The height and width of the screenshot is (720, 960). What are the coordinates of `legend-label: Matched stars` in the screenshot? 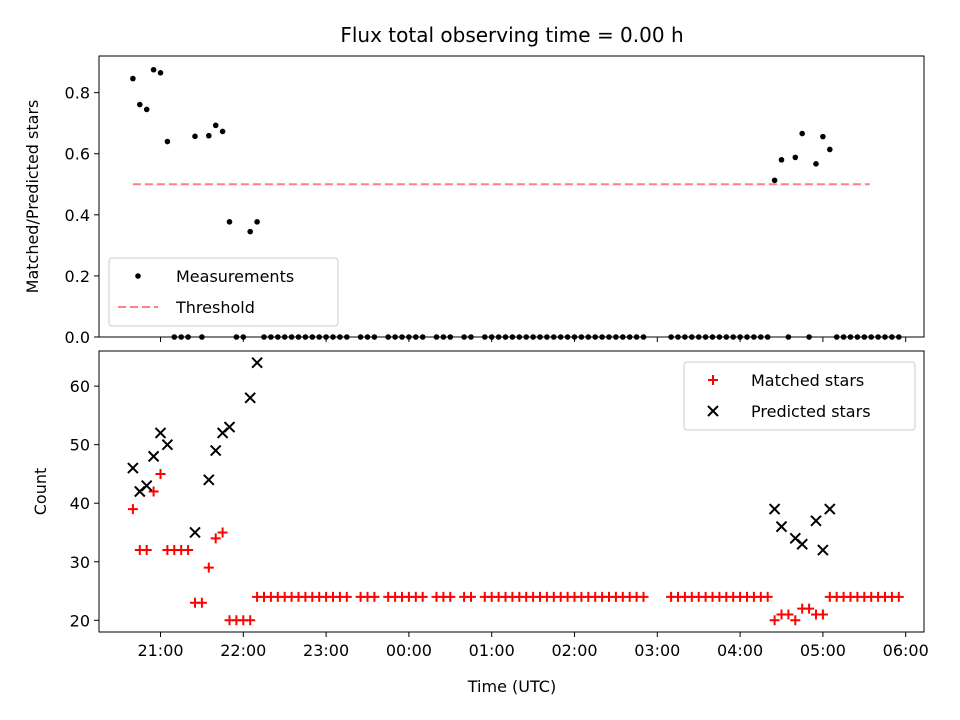 It's located at (807, 380).